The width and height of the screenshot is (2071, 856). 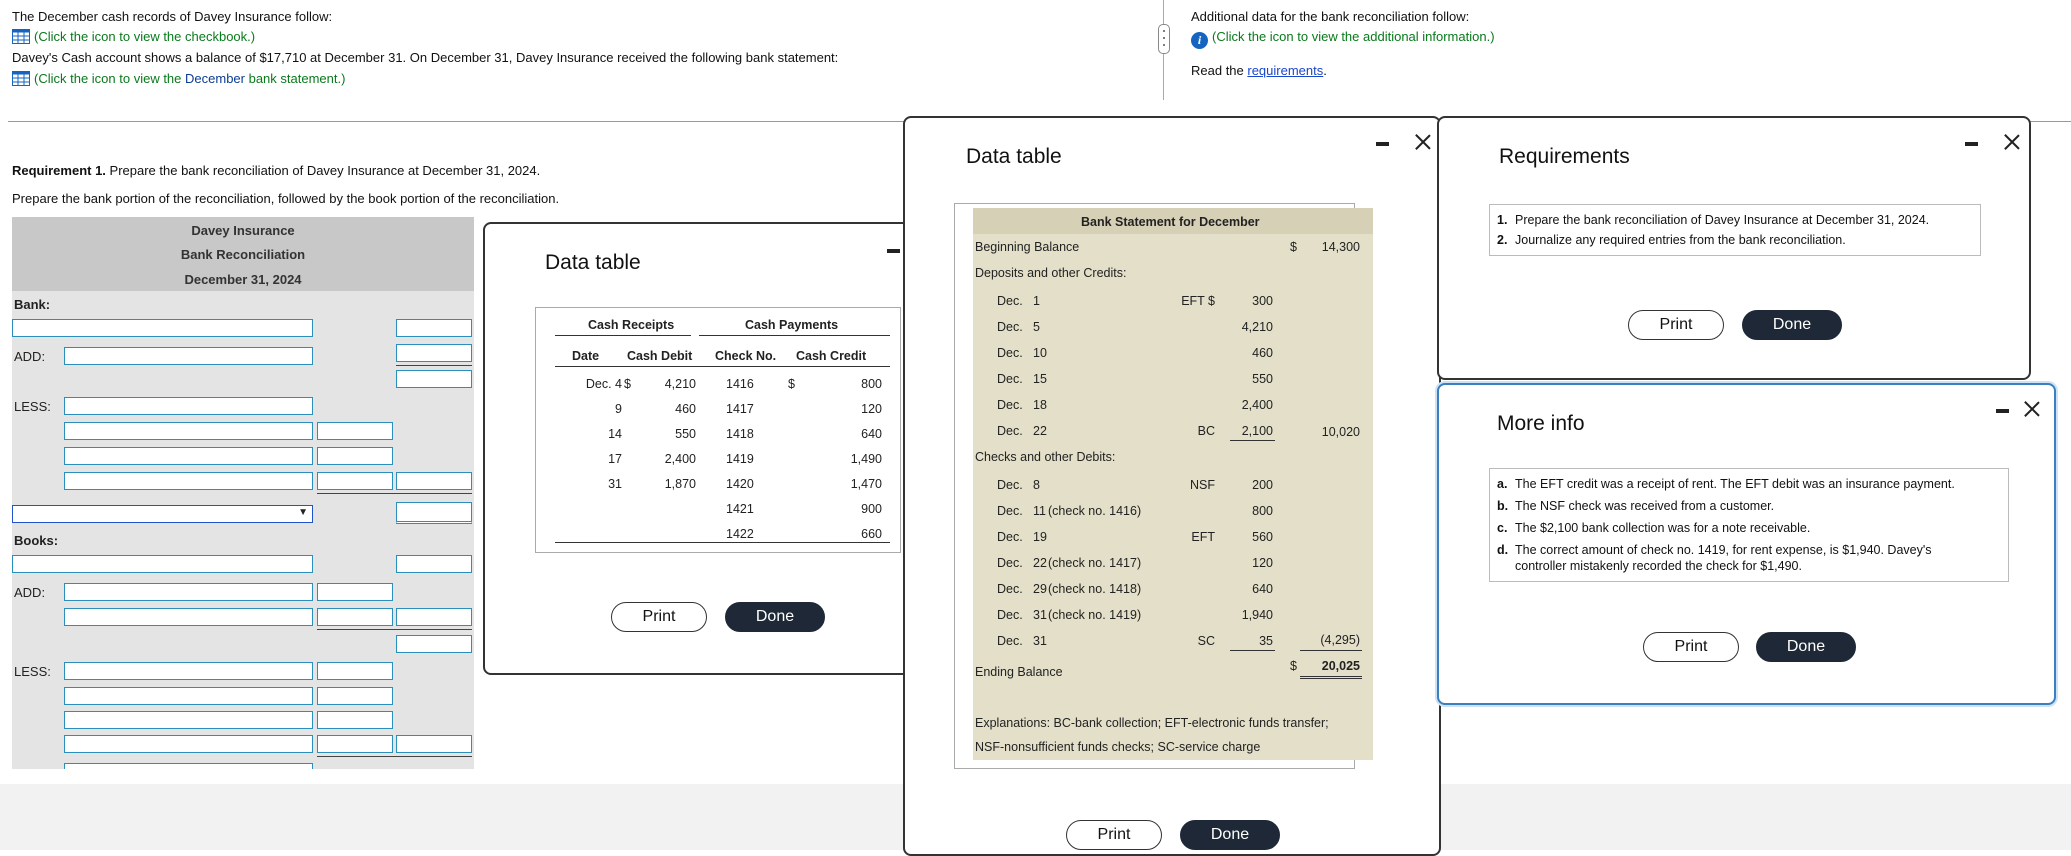 What do you see at coordinates (434, 644) in the screenshot?
I see `books-subtotal-input` at bounding box center [434, 644].